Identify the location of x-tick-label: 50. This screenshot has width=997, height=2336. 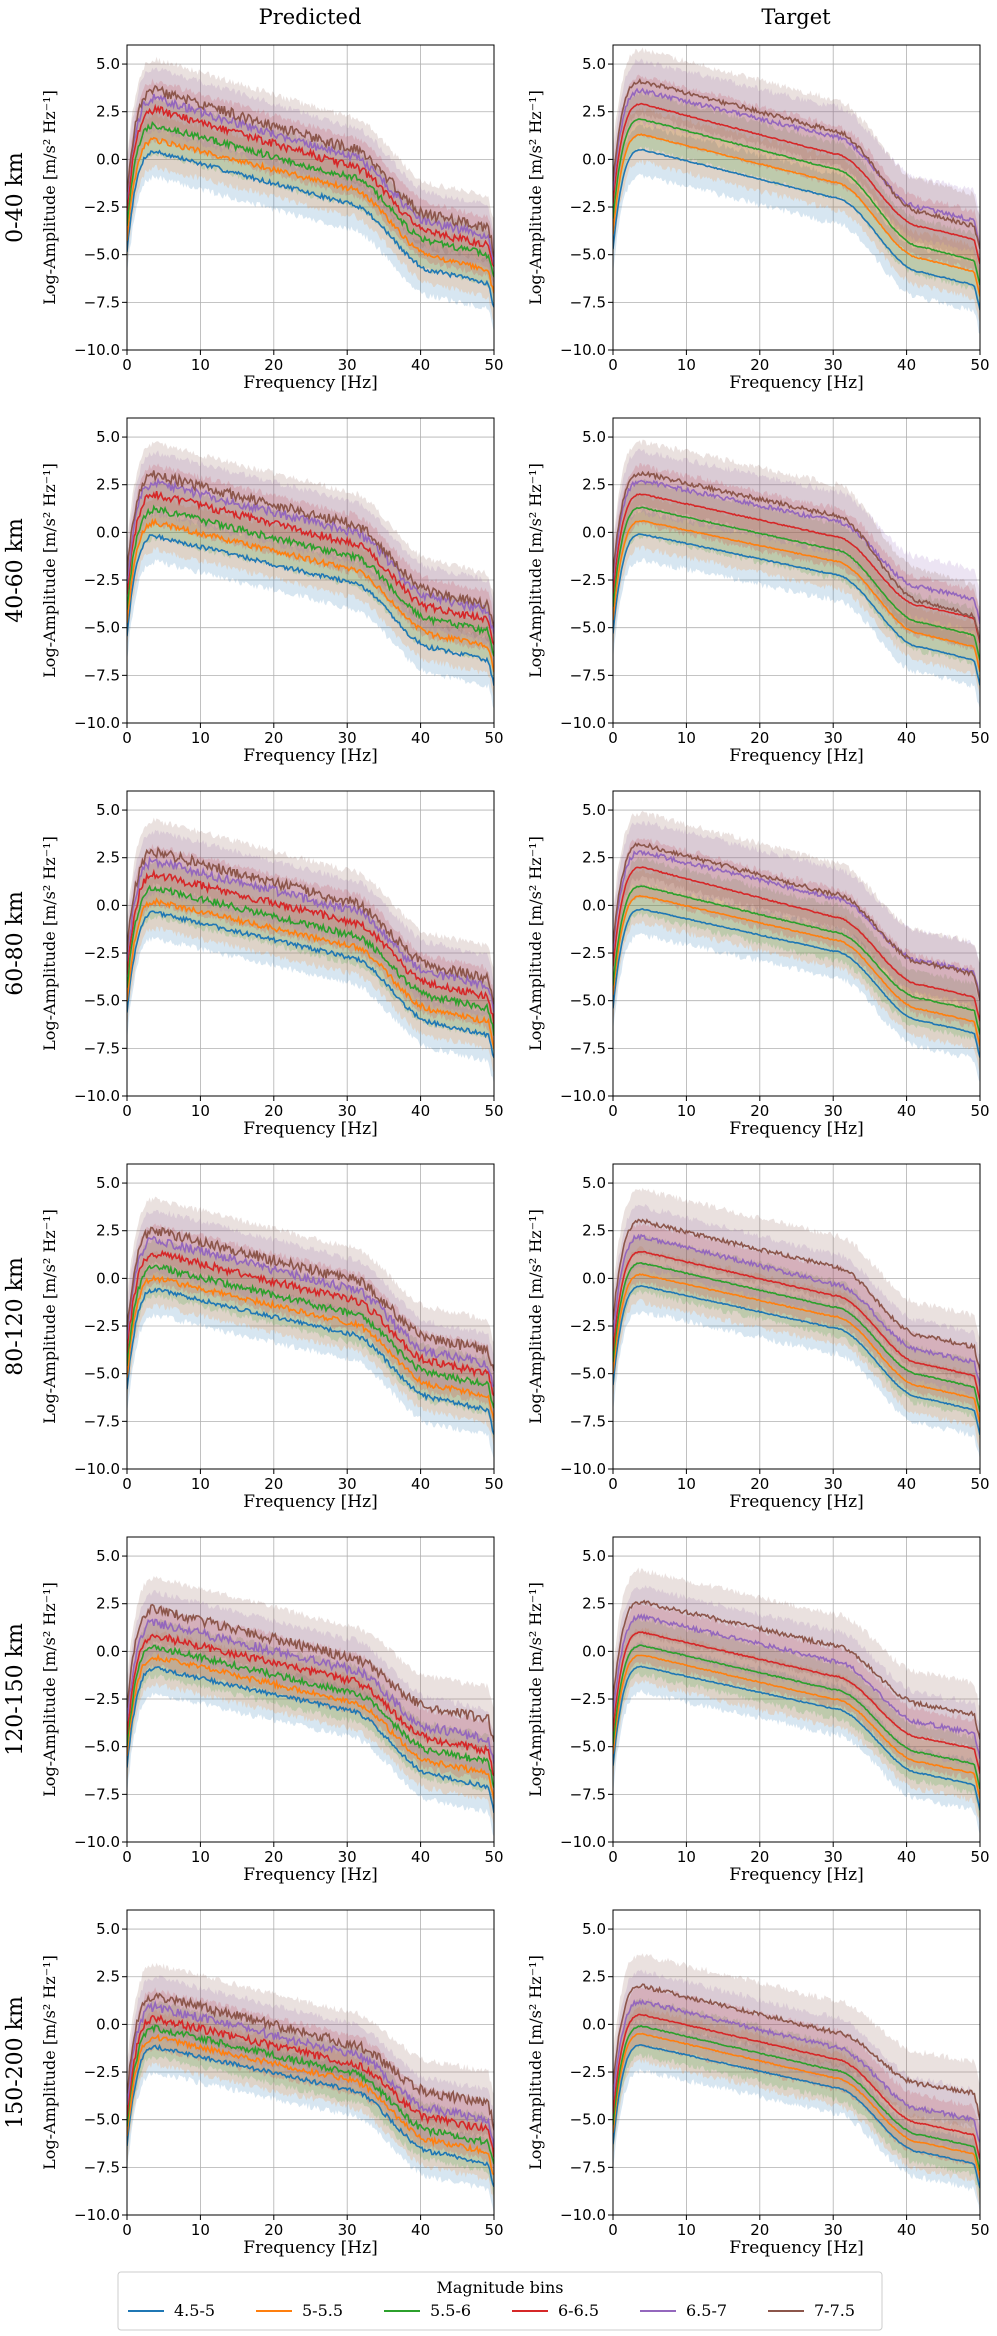
(979, 1857).